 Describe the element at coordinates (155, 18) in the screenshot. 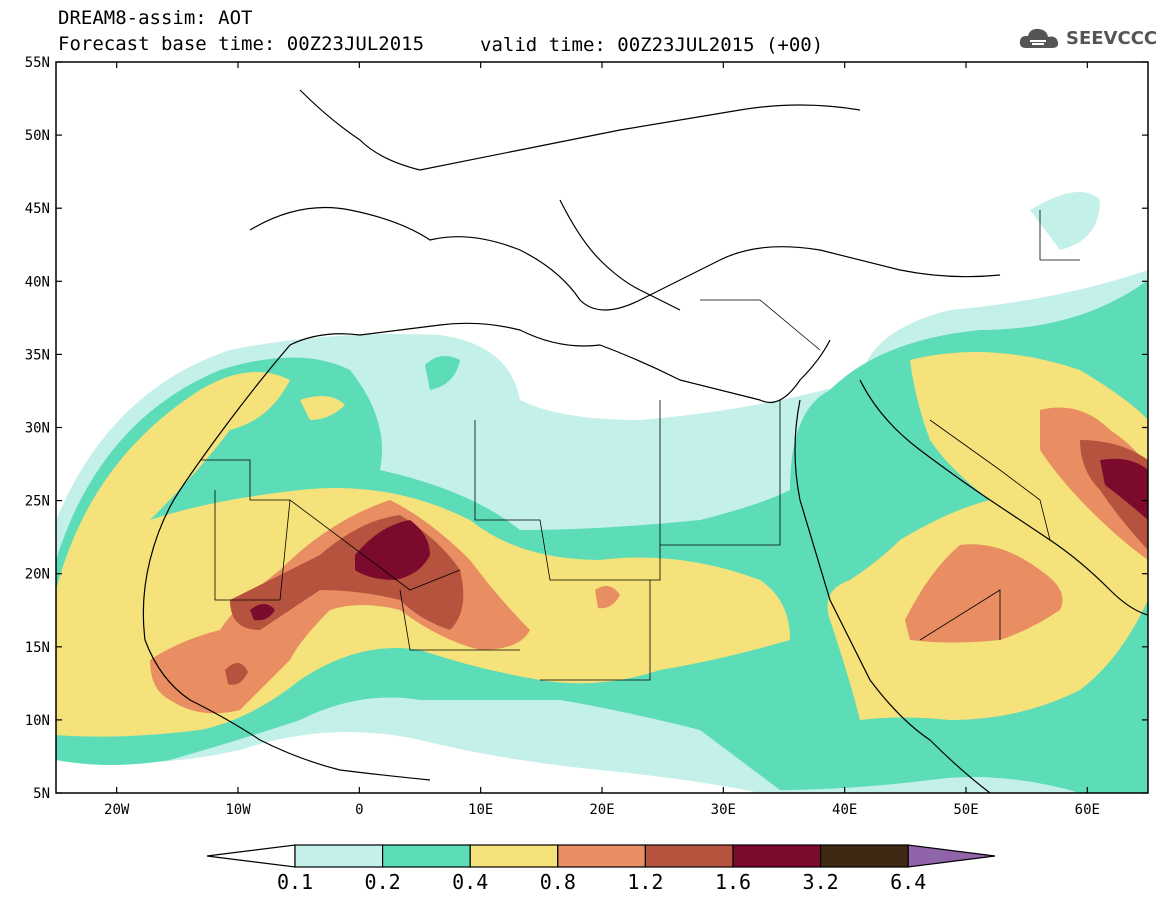

I see `map-title: DREAM8-assim: AOT` at that location.